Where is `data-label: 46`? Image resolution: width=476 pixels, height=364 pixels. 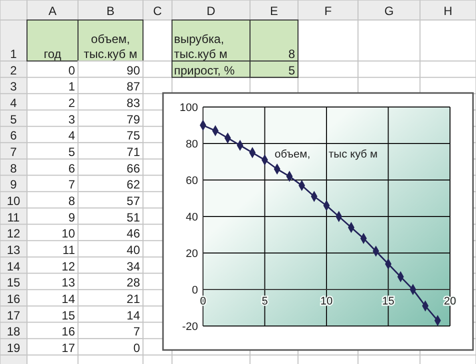 data-label: 46 is located at coordinates (133, 233).